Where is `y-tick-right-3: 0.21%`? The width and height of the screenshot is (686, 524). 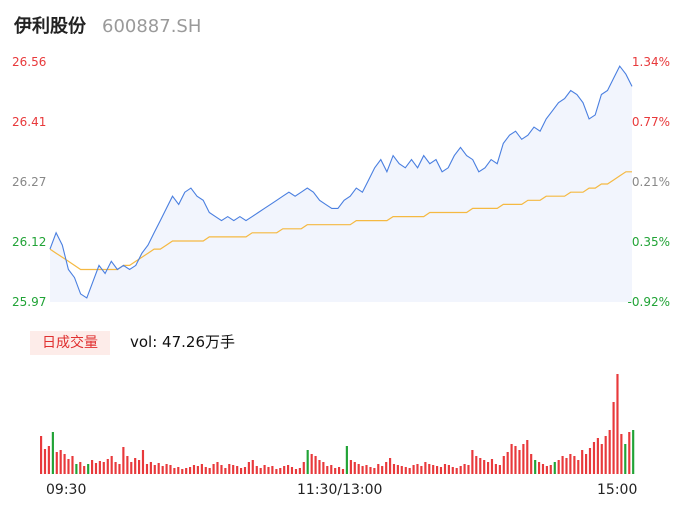 y-tick-right-3: 0.21% is located at coordinates (650, 182).